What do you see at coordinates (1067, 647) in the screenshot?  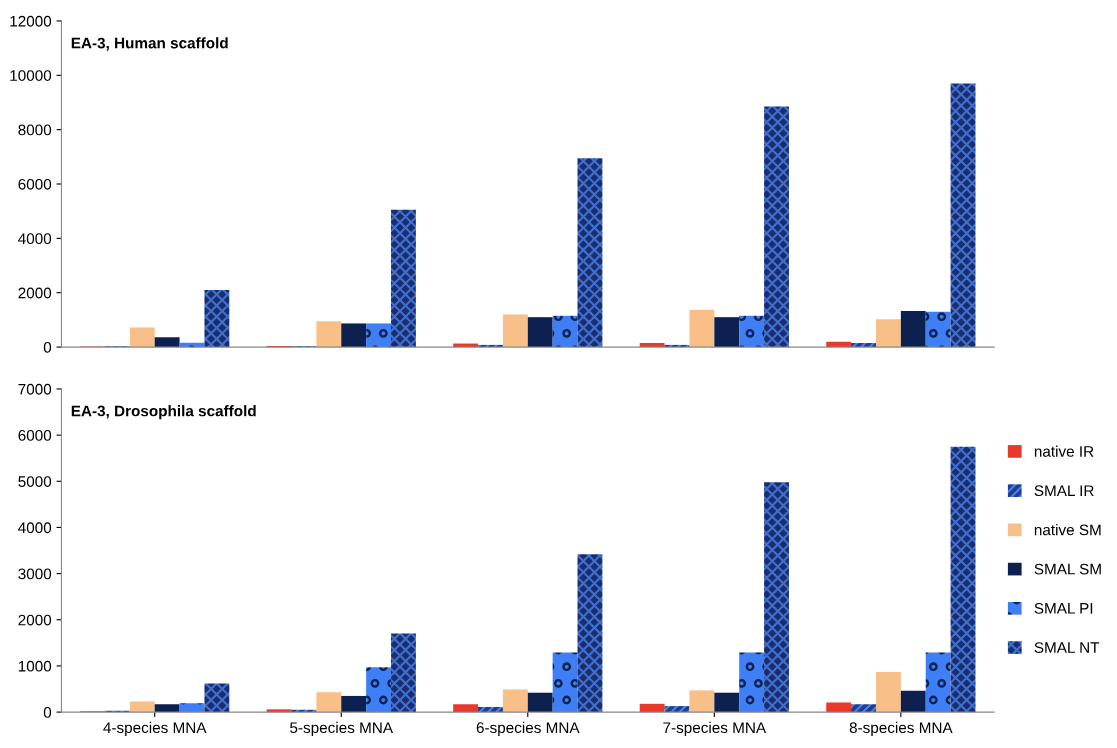 I see `legend-label: SMAL NT` at bounding box center [1067, 647].